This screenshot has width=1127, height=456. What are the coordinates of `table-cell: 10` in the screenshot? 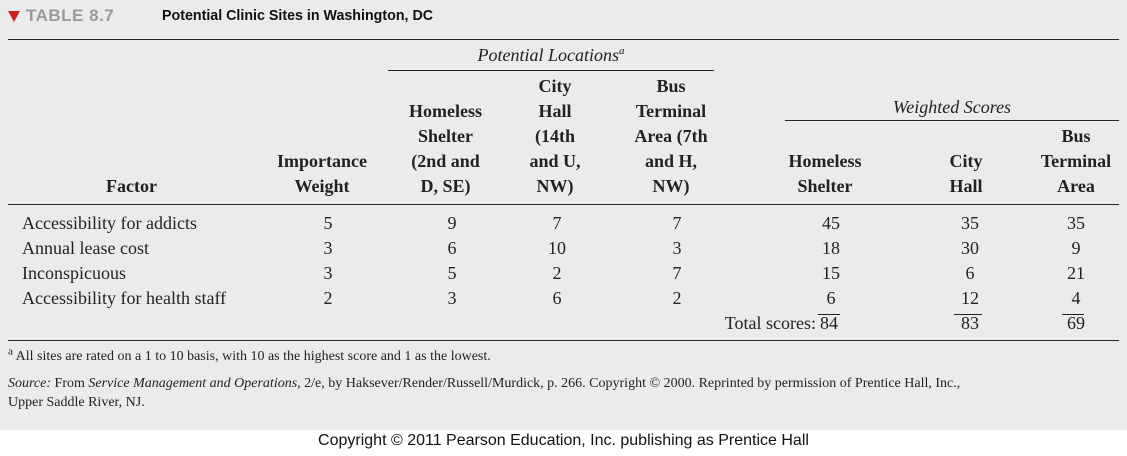 It's located at (557, 248).